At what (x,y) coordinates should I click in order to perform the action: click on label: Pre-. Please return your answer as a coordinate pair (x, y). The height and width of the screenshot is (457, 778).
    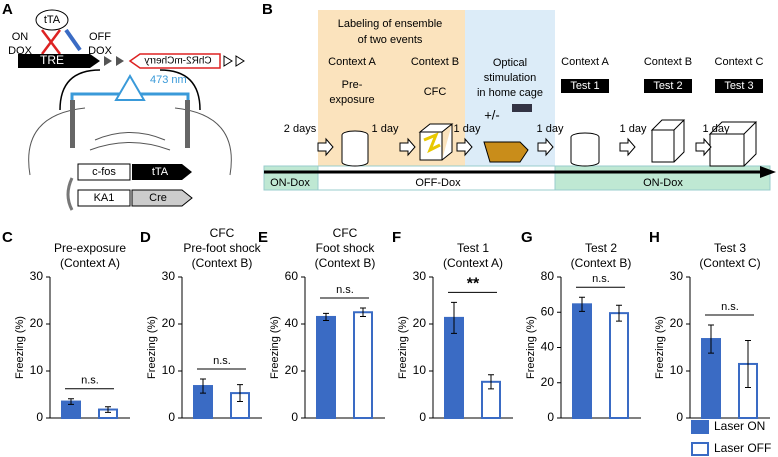
    Looking at the image, I should click on (352, 85).